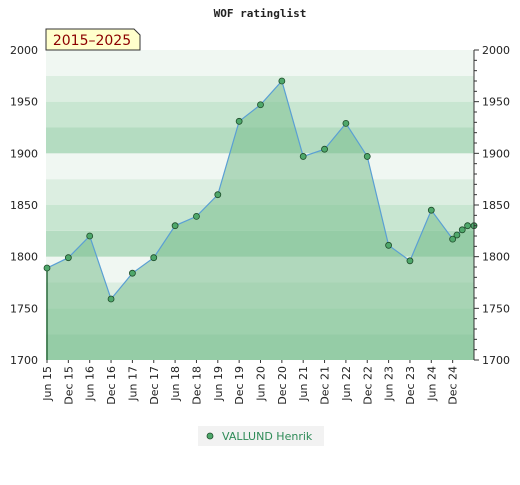 Image resolution: width=520 pixels, height=485 pixels. I want to click on x-tick-label: Dec 24, so click(453, 385).